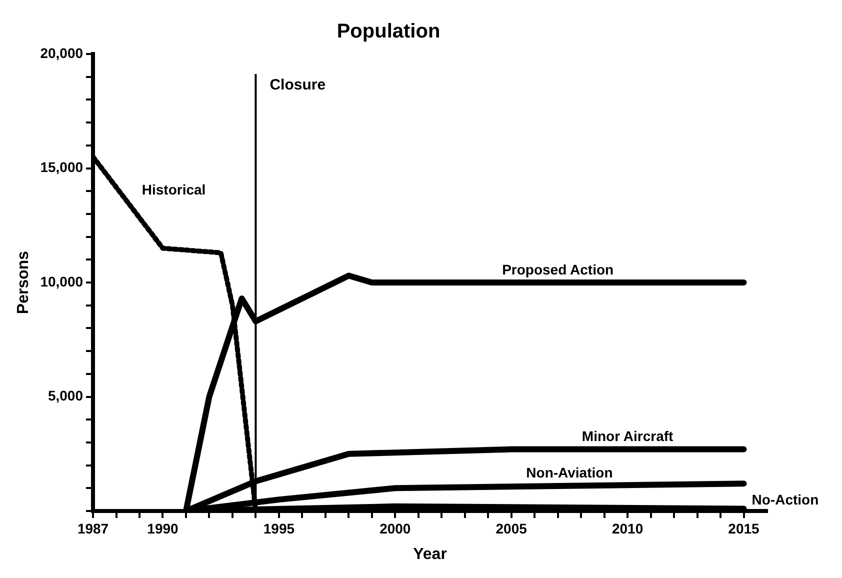 This screenshot has width=842, height=578. What do you see at coordinates (628, 528) in the screenshot?
I see `x-tick-label: 2010` at bounding box center [628, 528].